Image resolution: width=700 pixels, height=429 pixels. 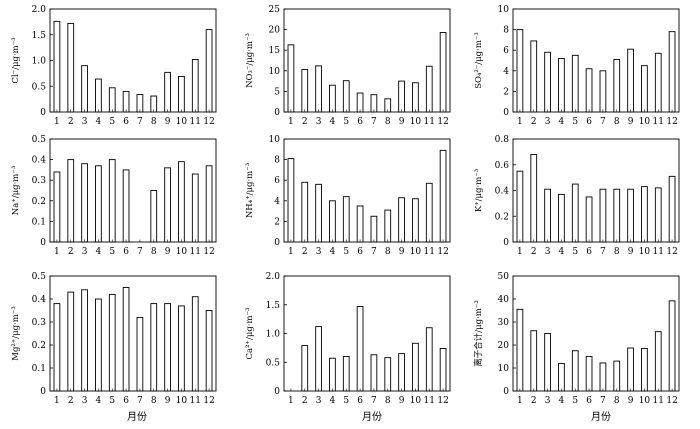 What do you see at coordinates (99, 401) in the screenshot?
I see `panel-7-xtick-label-4: 4` at bounding box center [99, 401].